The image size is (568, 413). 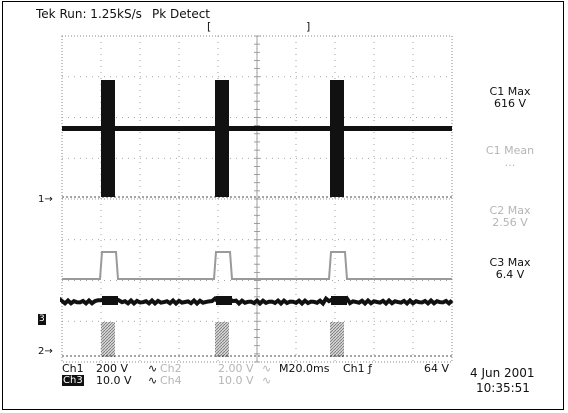 What do you see at coordinates (502, 373) in the screenshot?
I see `capture-date: 4 Jun 2001` at bounding box center [502, 373].